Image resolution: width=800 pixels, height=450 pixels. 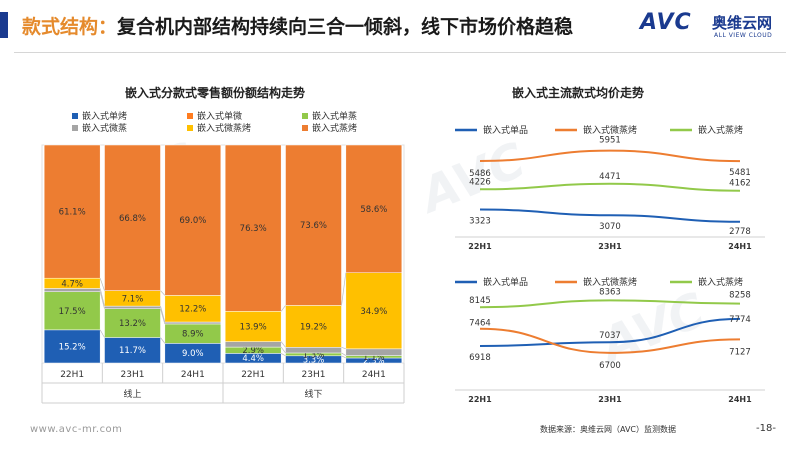 I want to click on data-label: 34.9%, so click(x=373, y=312).